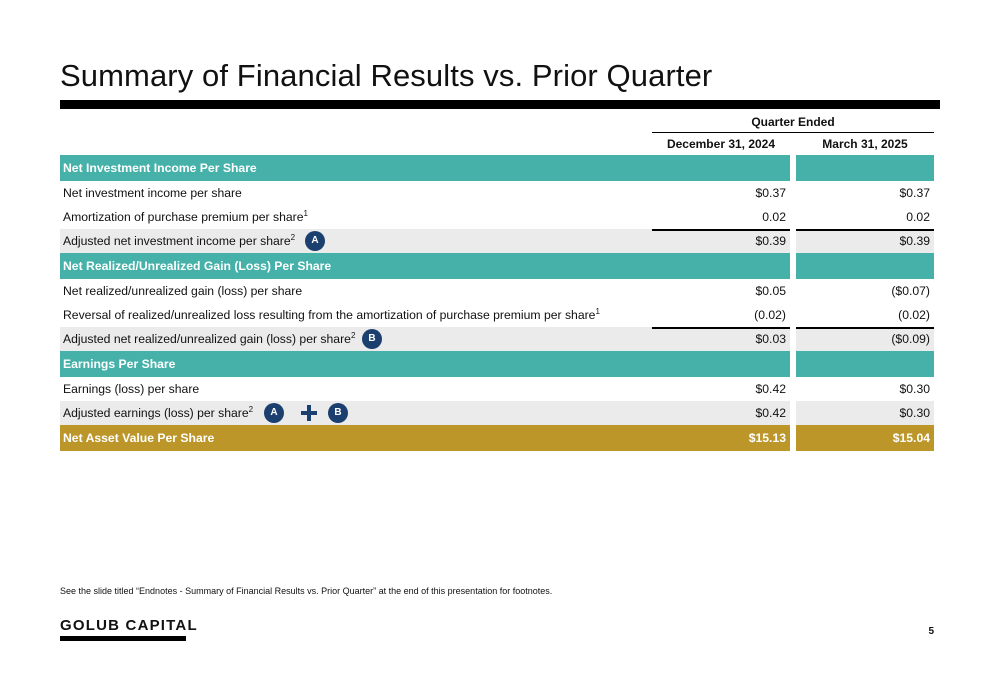 The image size is (1000, 685). What do you see at coordinates (500, 104) in the screenshot?
I see `title-rule` at bounding box center [500, 104].